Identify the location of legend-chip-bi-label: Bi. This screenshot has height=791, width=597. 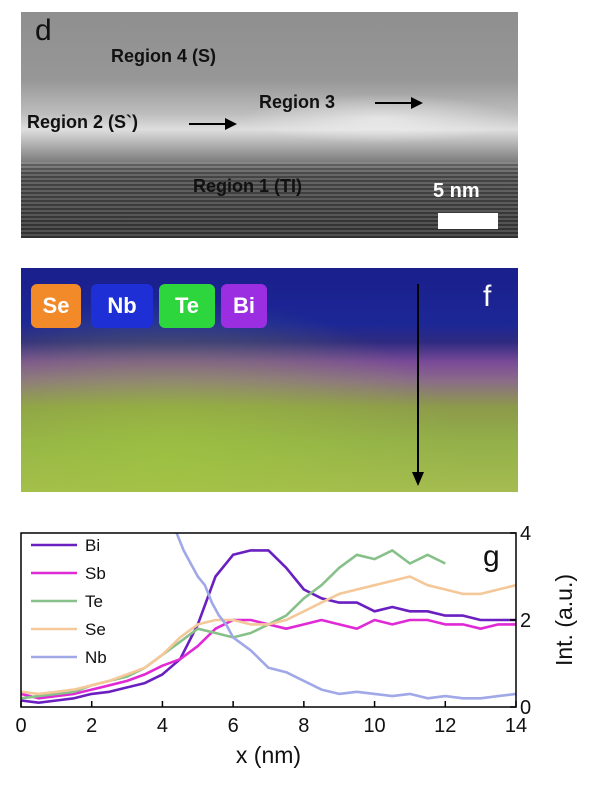
(244, 305).